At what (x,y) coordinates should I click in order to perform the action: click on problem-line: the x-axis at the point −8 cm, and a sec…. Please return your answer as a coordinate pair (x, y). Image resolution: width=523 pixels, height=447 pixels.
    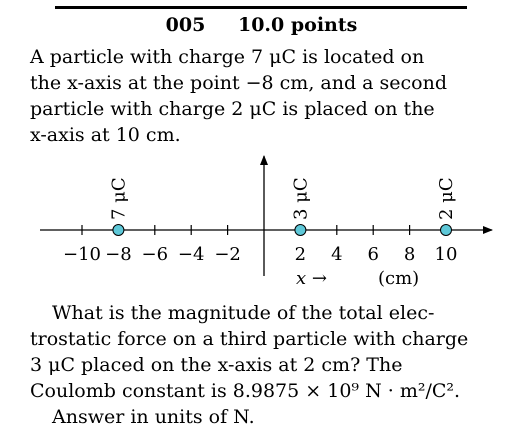
    Looking at the image, I should click on (239, 83).